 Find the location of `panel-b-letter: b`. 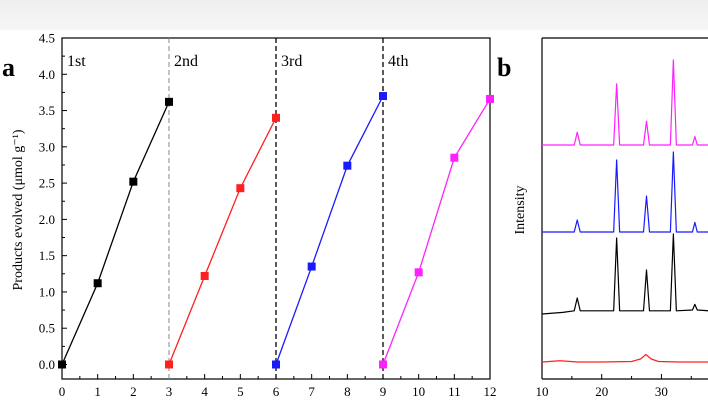

panel-b-letter: b is located at coordinates (504, 67).